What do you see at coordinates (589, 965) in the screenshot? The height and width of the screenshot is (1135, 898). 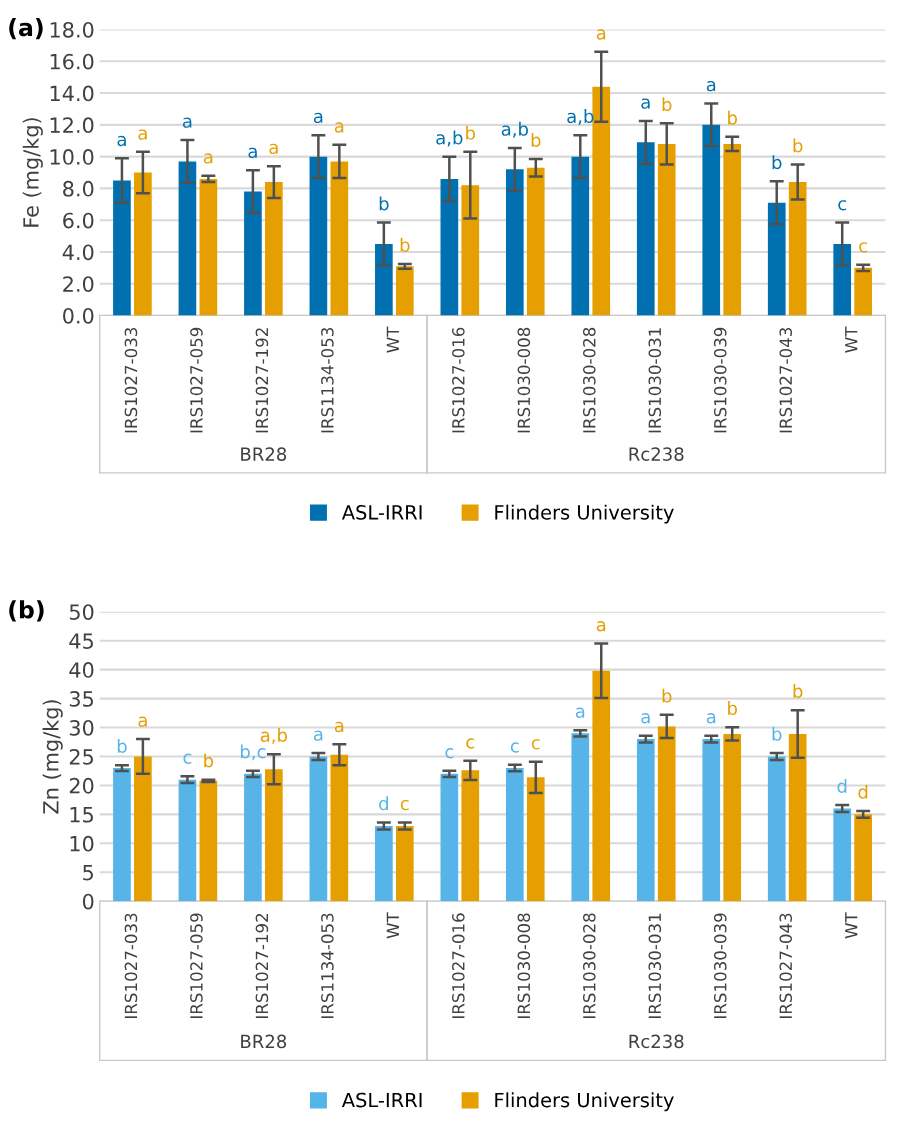 I see `x-tick-label: IRS1030-028` at bounding box center [589, 965].